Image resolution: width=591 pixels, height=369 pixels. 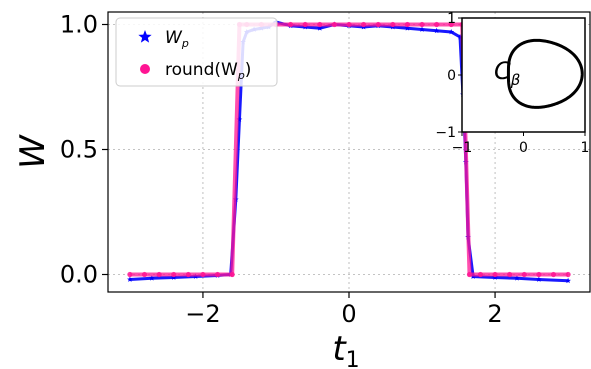 I want to click on x-tick-label: −2, so click(x=202, y=314).